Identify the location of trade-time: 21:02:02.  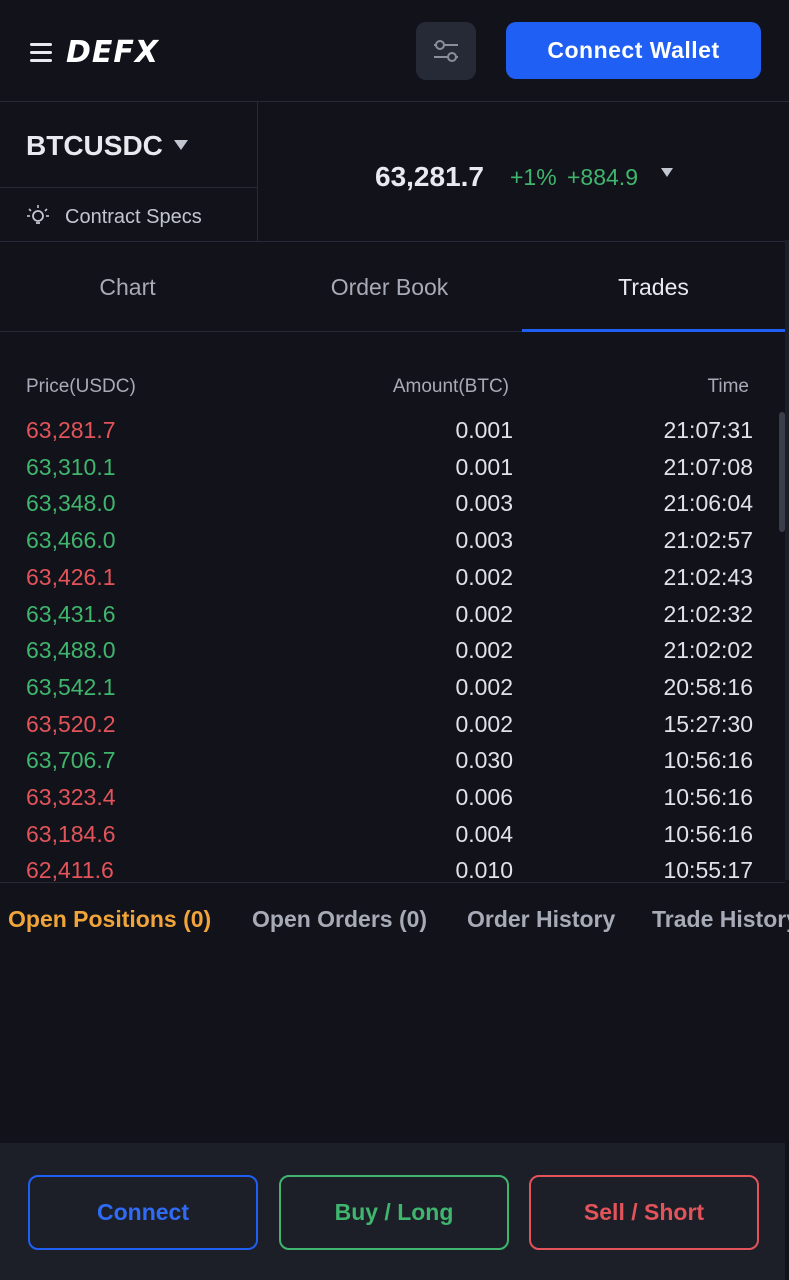
(708, 650).